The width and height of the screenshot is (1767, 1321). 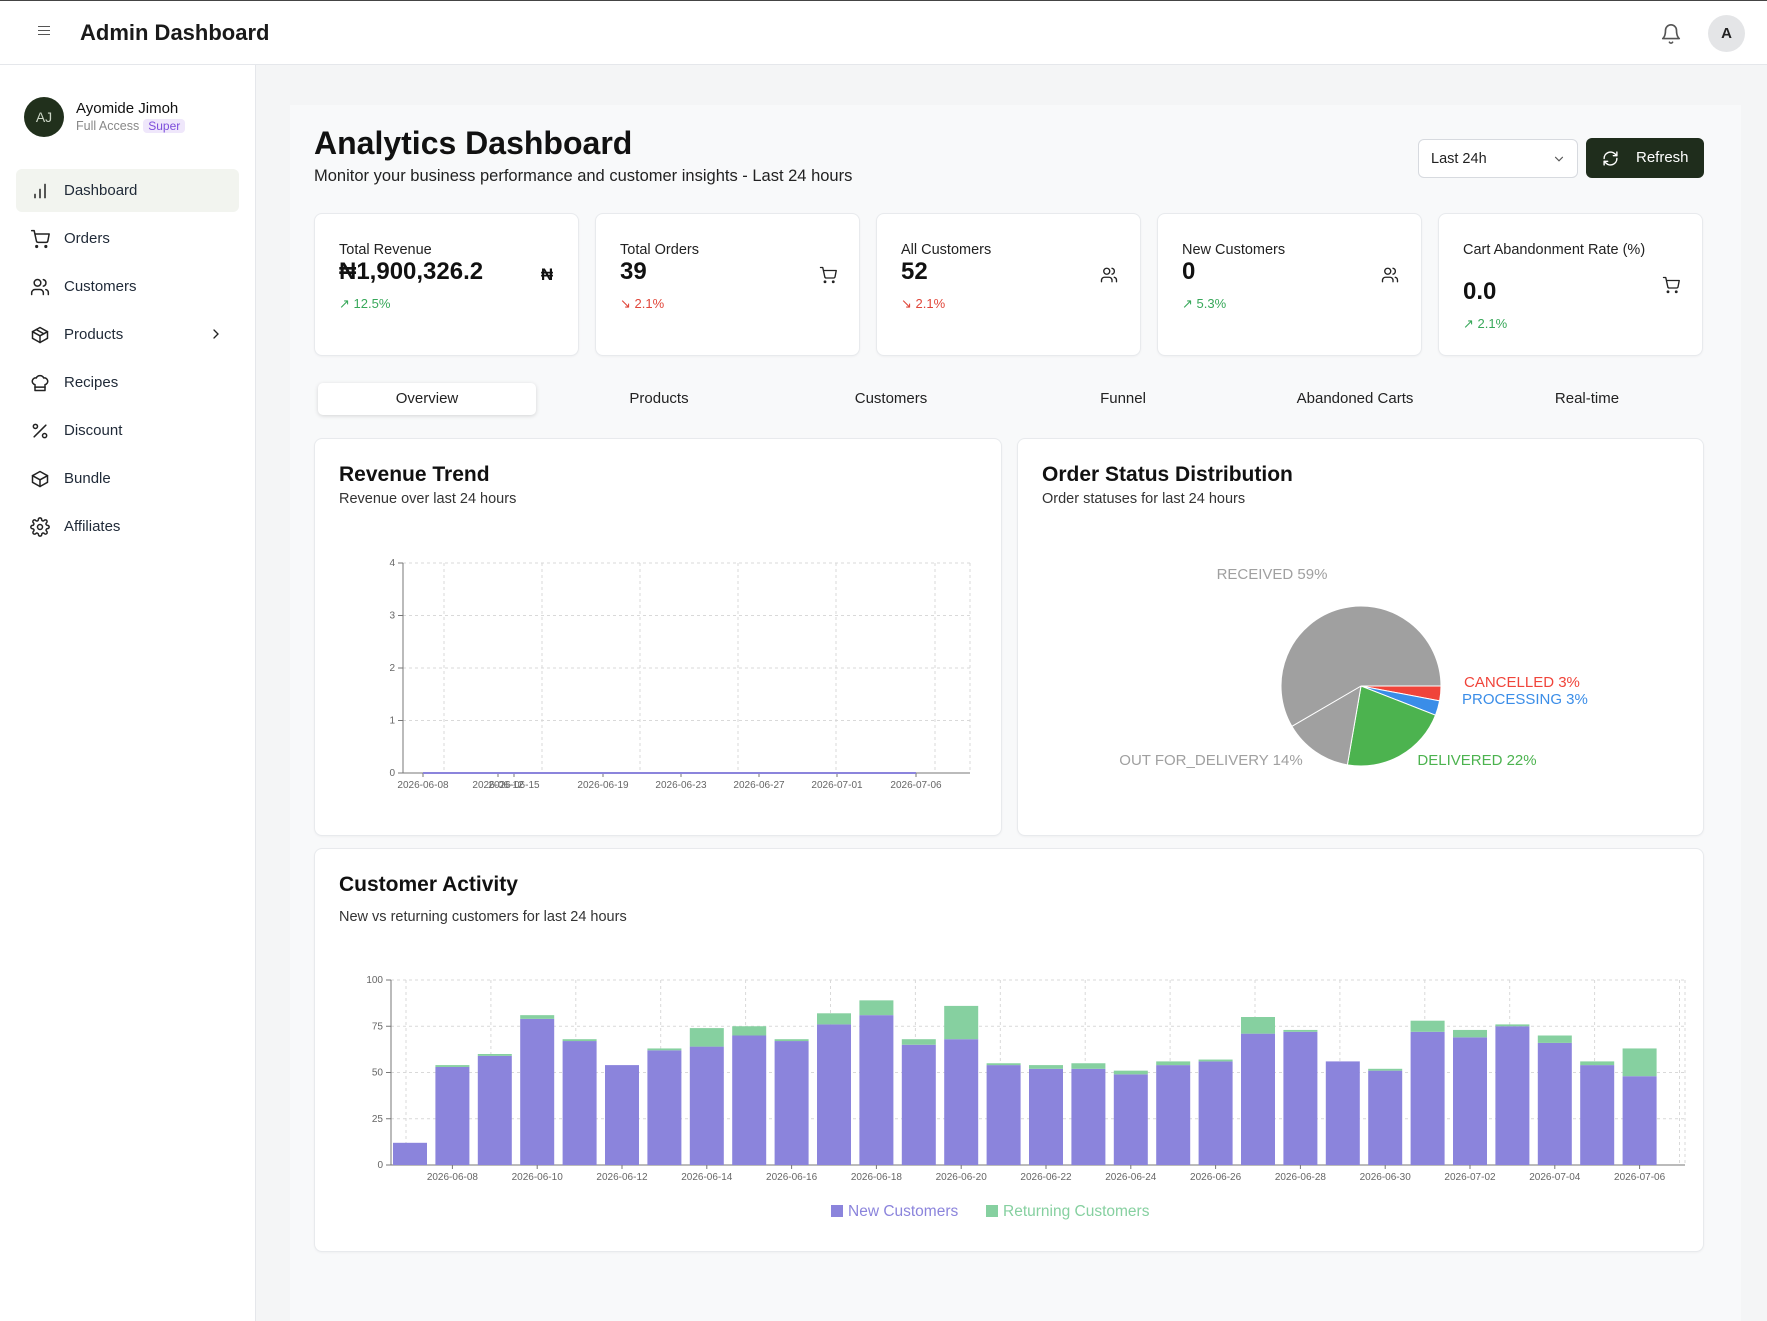 I want to click on x-tick-label: 2026-06-28, so click(x=1301, y=1177).